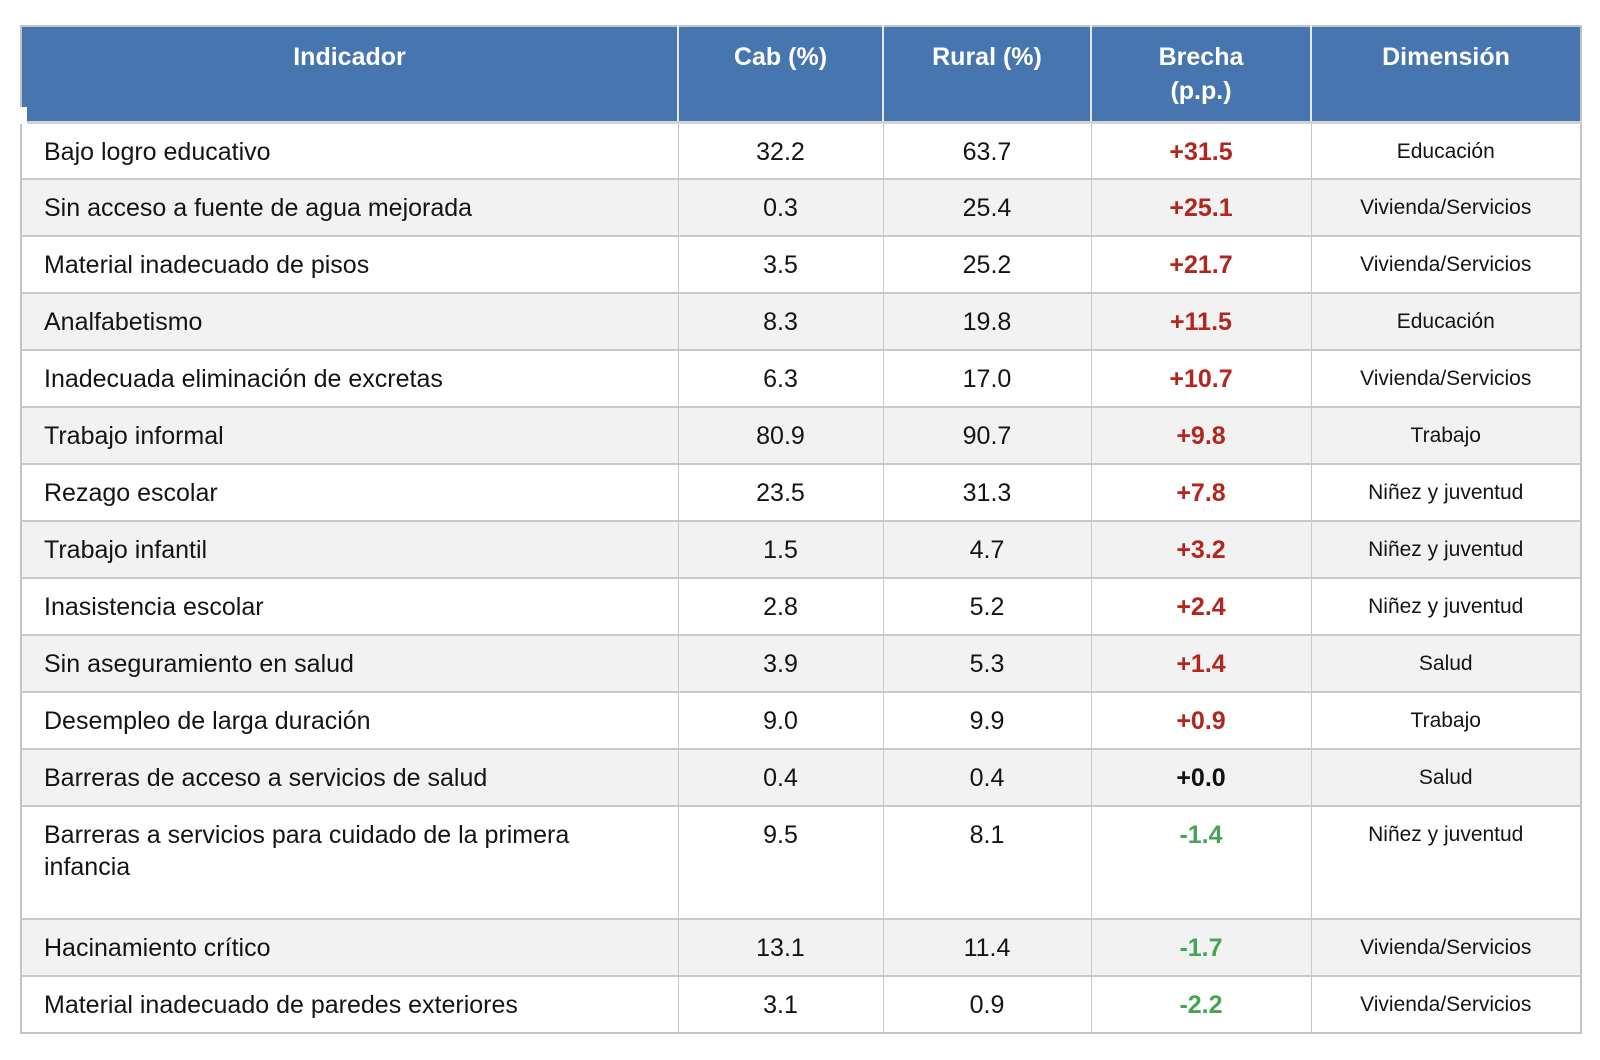 Image resolution: width=1600 pixels, height=1060 pixels. What do you see at coordinates (1201, 378) in the screenshot?
I see `brecha-cell: +10.7` at bounding box center [1201, 378].